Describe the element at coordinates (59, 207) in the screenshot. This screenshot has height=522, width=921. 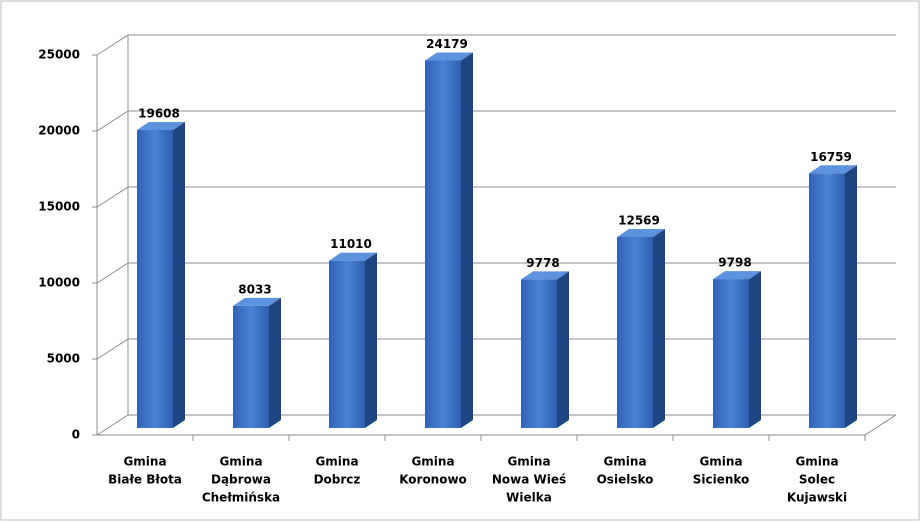
I see `y-tick-label: 15000` at that location.